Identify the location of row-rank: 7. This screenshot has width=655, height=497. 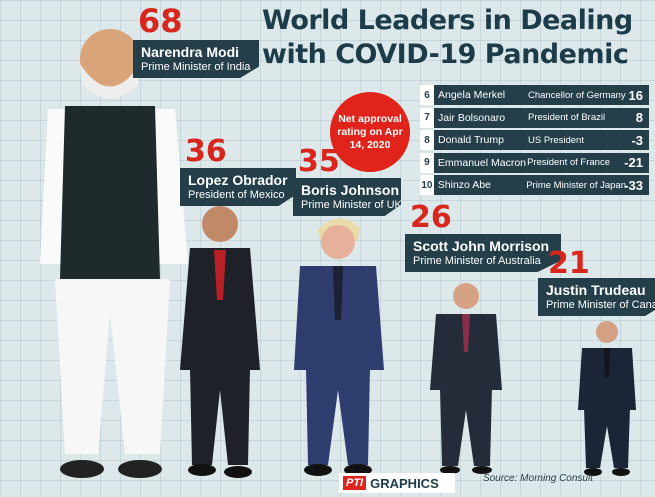
(427, 117).